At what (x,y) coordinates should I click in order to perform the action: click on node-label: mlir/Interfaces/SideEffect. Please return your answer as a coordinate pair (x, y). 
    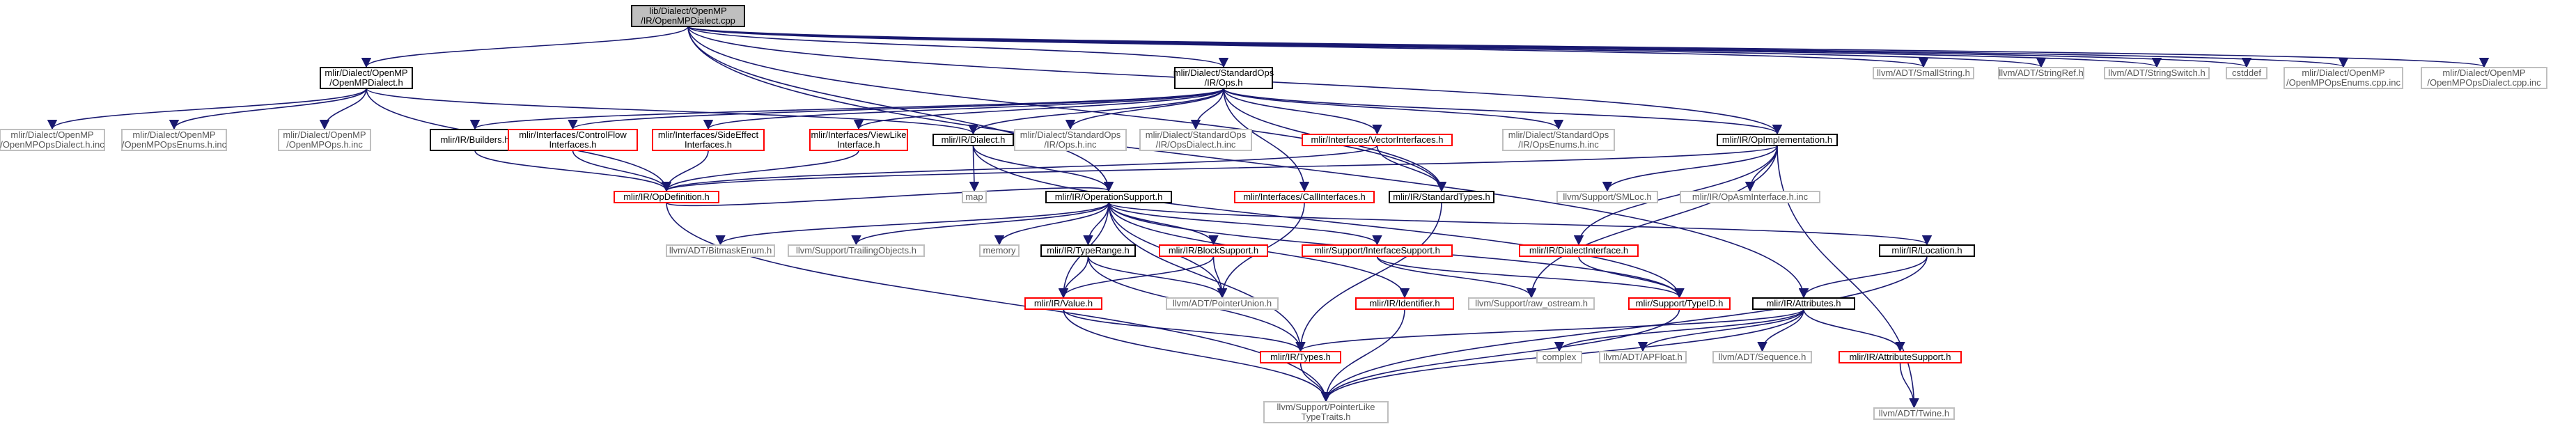
    Looking at the image, I should click on (709, 135).